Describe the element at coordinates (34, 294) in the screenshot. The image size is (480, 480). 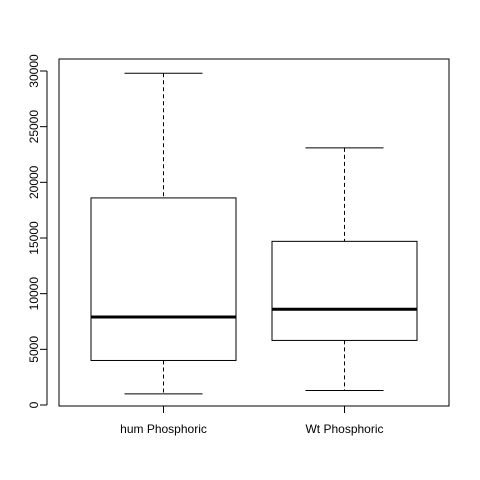
I see `y-tick-label: 10000` at that location.